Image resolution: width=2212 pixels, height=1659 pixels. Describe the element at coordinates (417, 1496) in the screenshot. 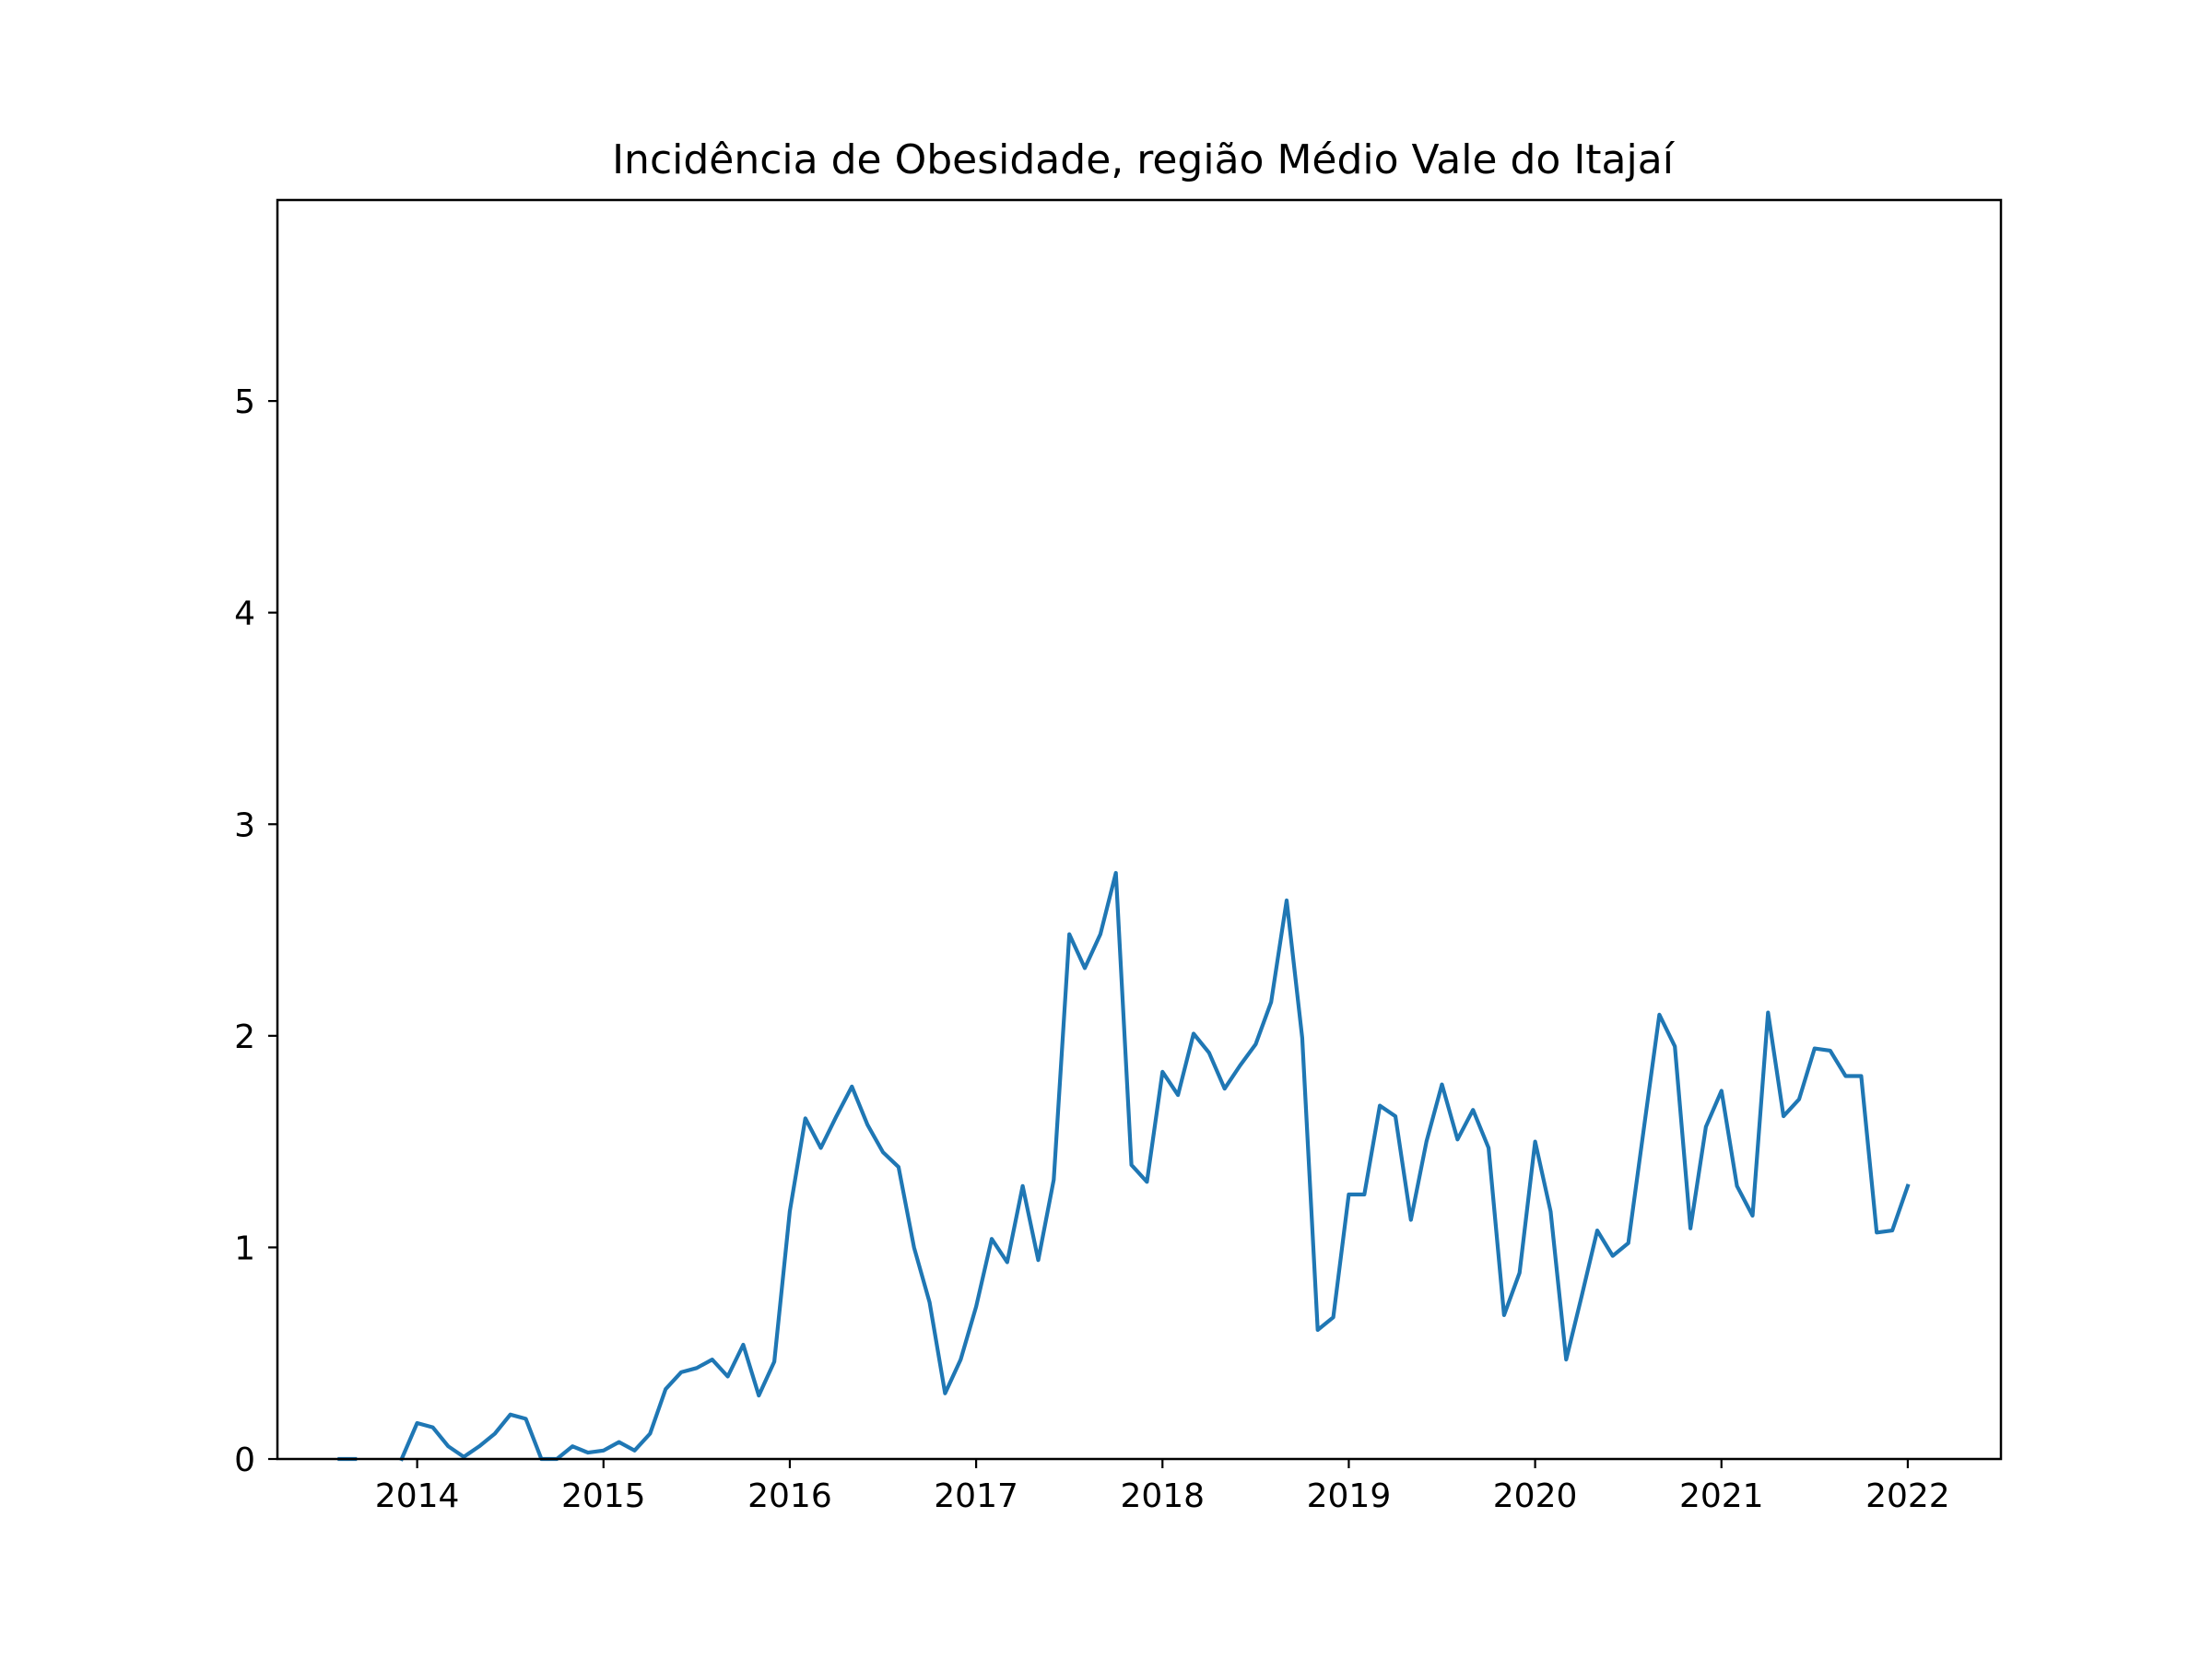

I see `x-tick-label: 2014` at that location.